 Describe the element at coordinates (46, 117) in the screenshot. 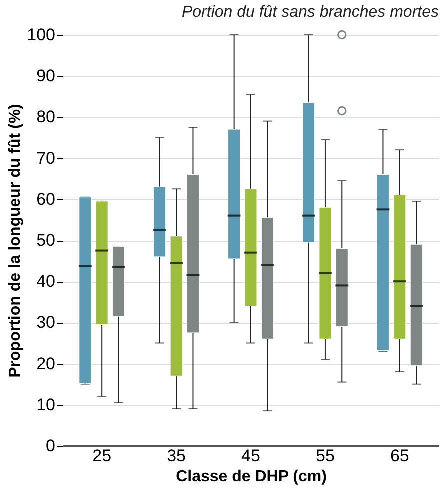

I see `y-tick-label: 80` at that location.